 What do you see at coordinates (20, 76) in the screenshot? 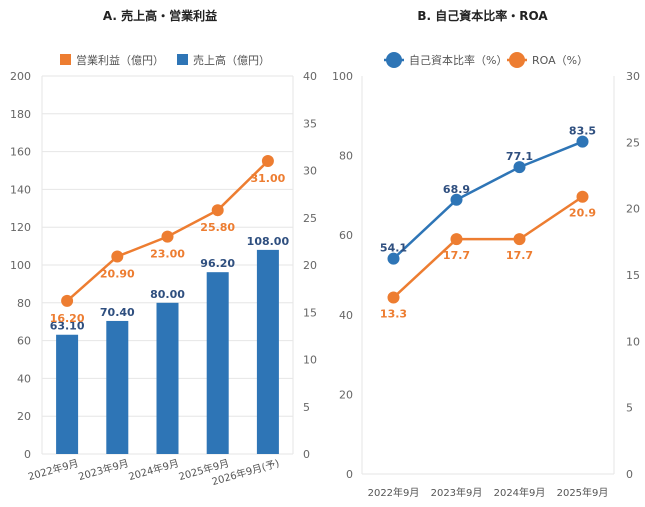
I see `chart-a-y-left-tick: 200` at bounding box center [20, 76].